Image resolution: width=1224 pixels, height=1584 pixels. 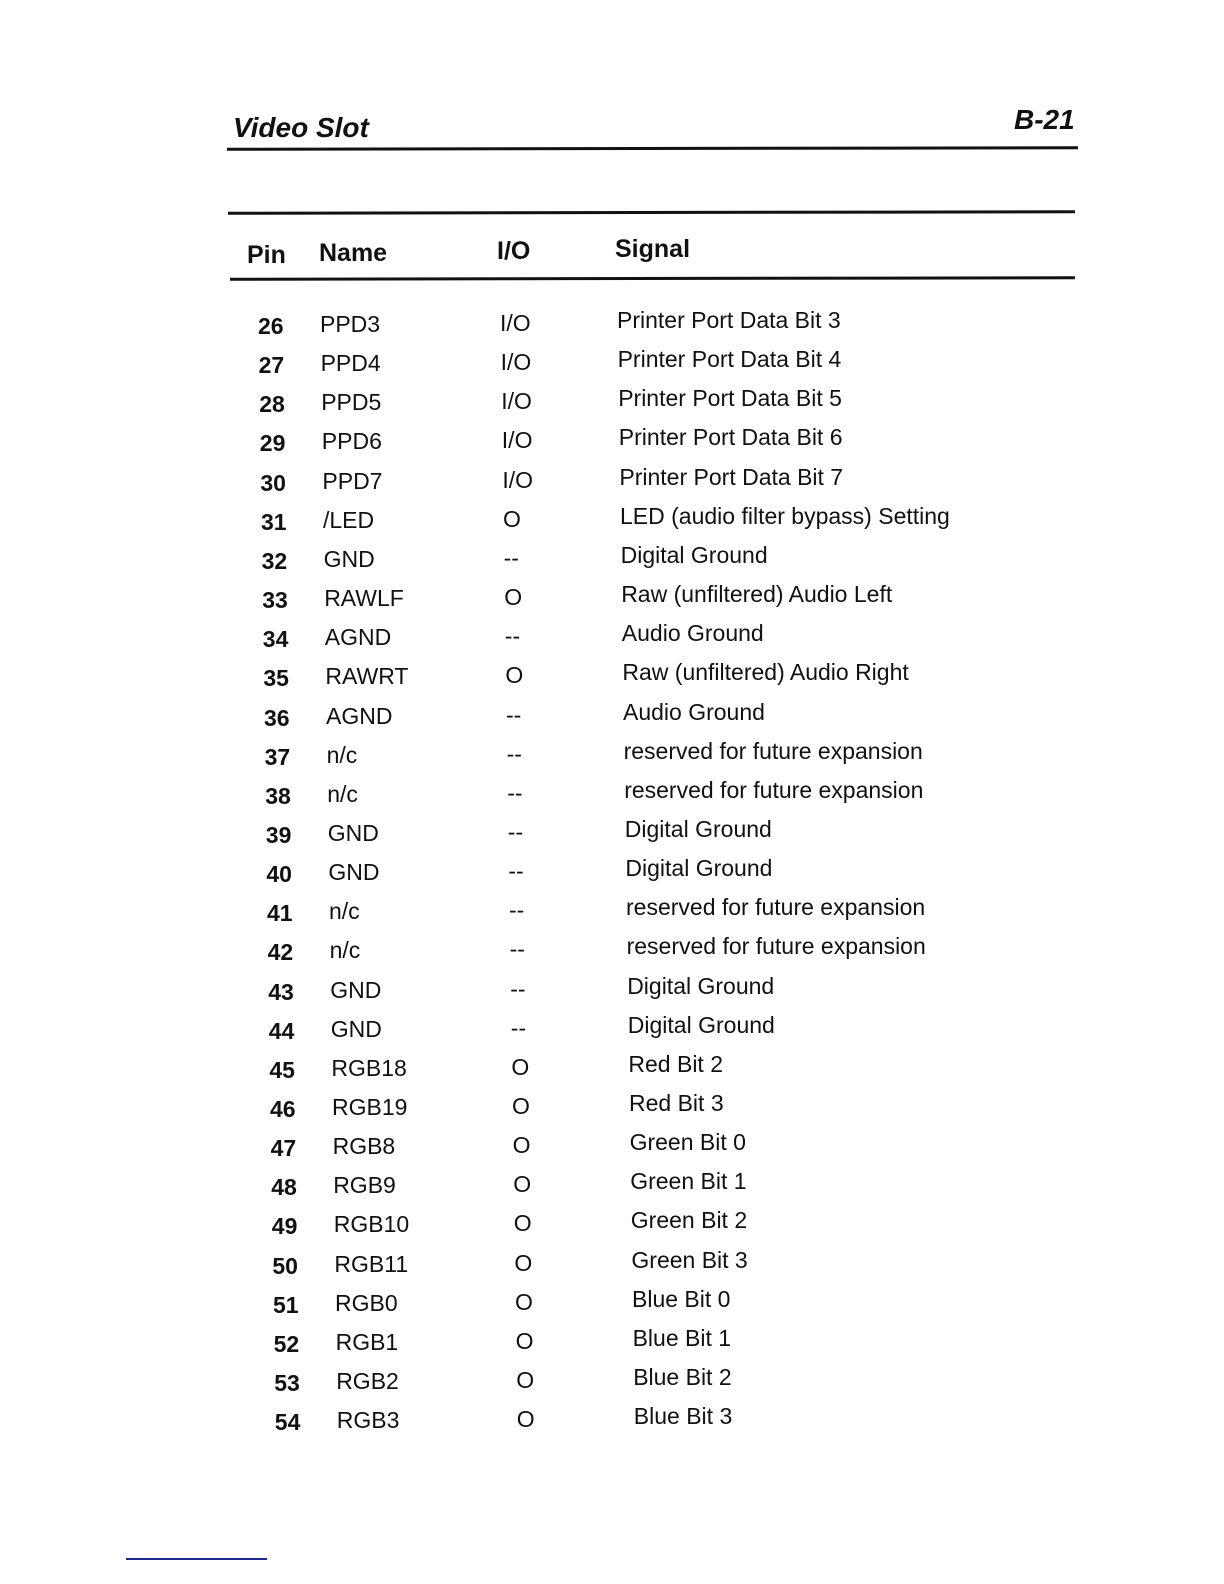 What do you see at coordinates (353, 253) in the screenshot?
I see `column-header-name: Name` at bounding box center [353, 253].